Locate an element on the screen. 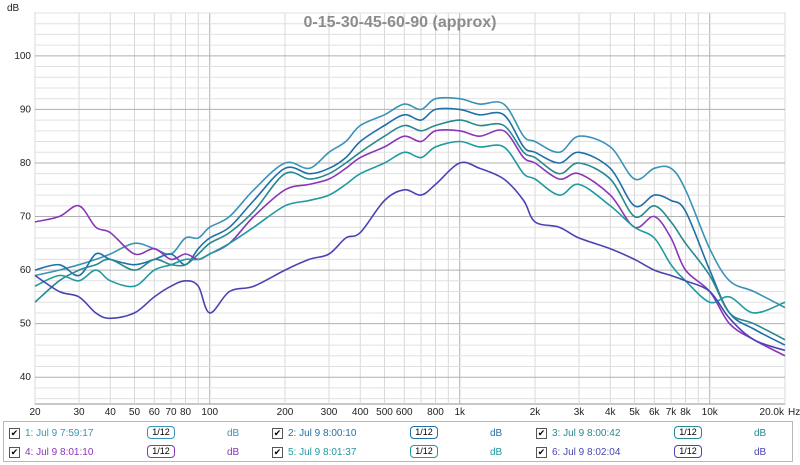  legend-item-4: 4: Jul 9 8:01:10 is located at coordinates (51, 452).